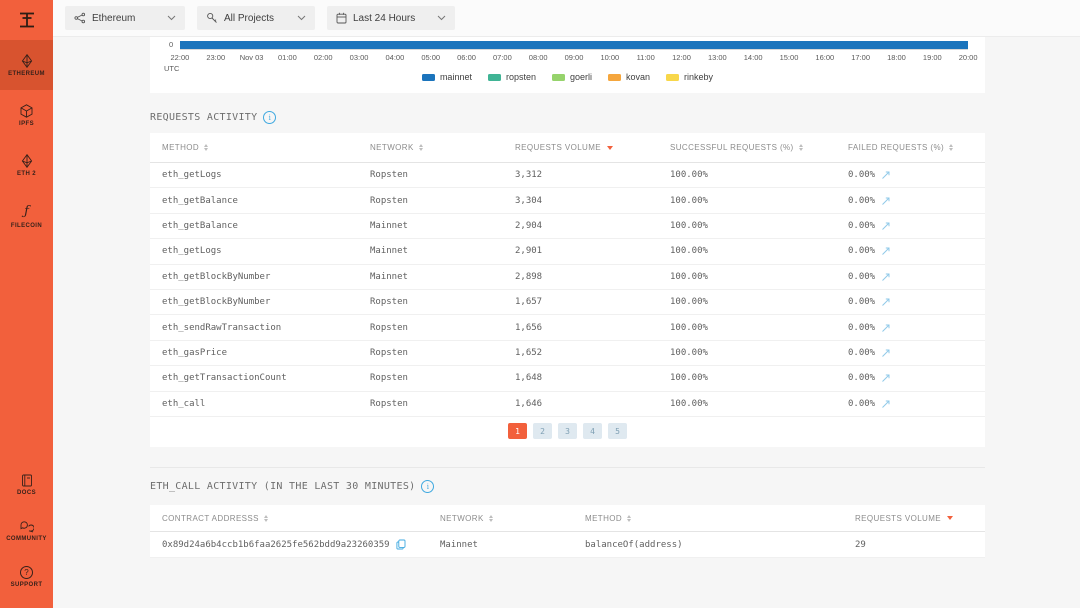  I want to click on section-divider, so click(567, 467).